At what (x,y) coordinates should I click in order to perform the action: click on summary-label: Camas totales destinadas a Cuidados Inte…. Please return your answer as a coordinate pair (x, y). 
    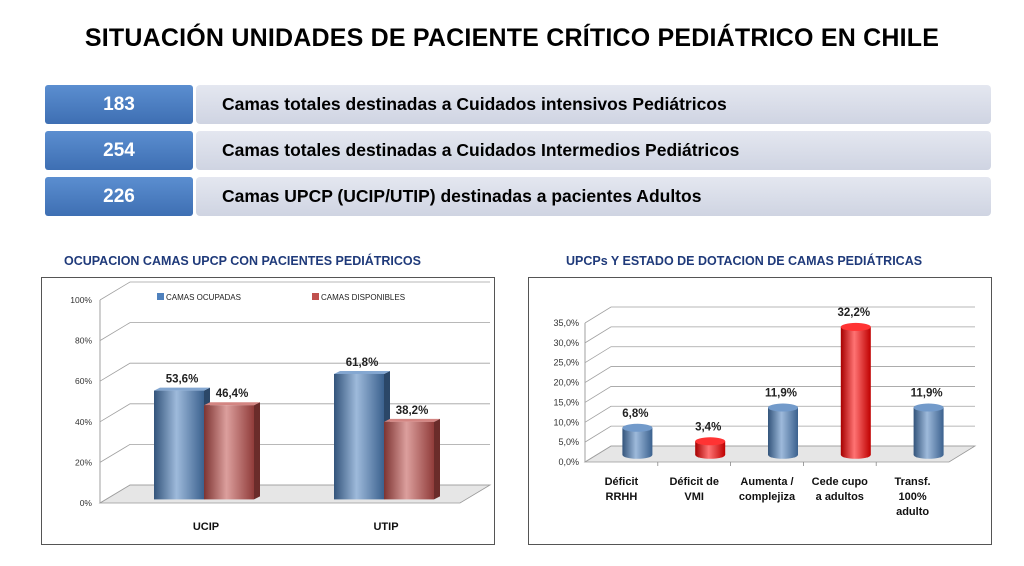
    Looking at the image, I should click on (593, 150).